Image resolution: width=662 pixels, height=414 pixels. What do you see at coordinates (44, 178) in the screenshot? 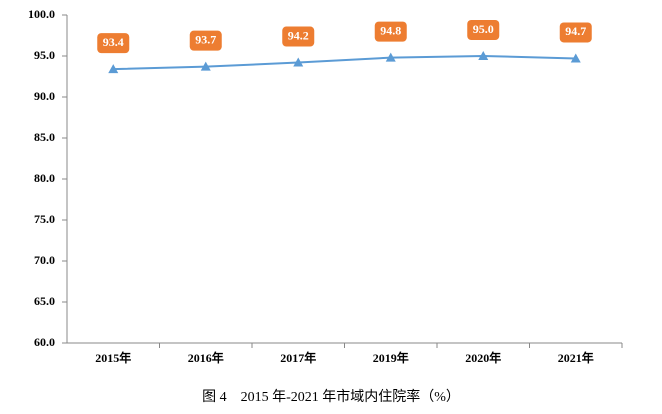
I see `y-tick-label: 80.0` at bounding box center [44, 178].